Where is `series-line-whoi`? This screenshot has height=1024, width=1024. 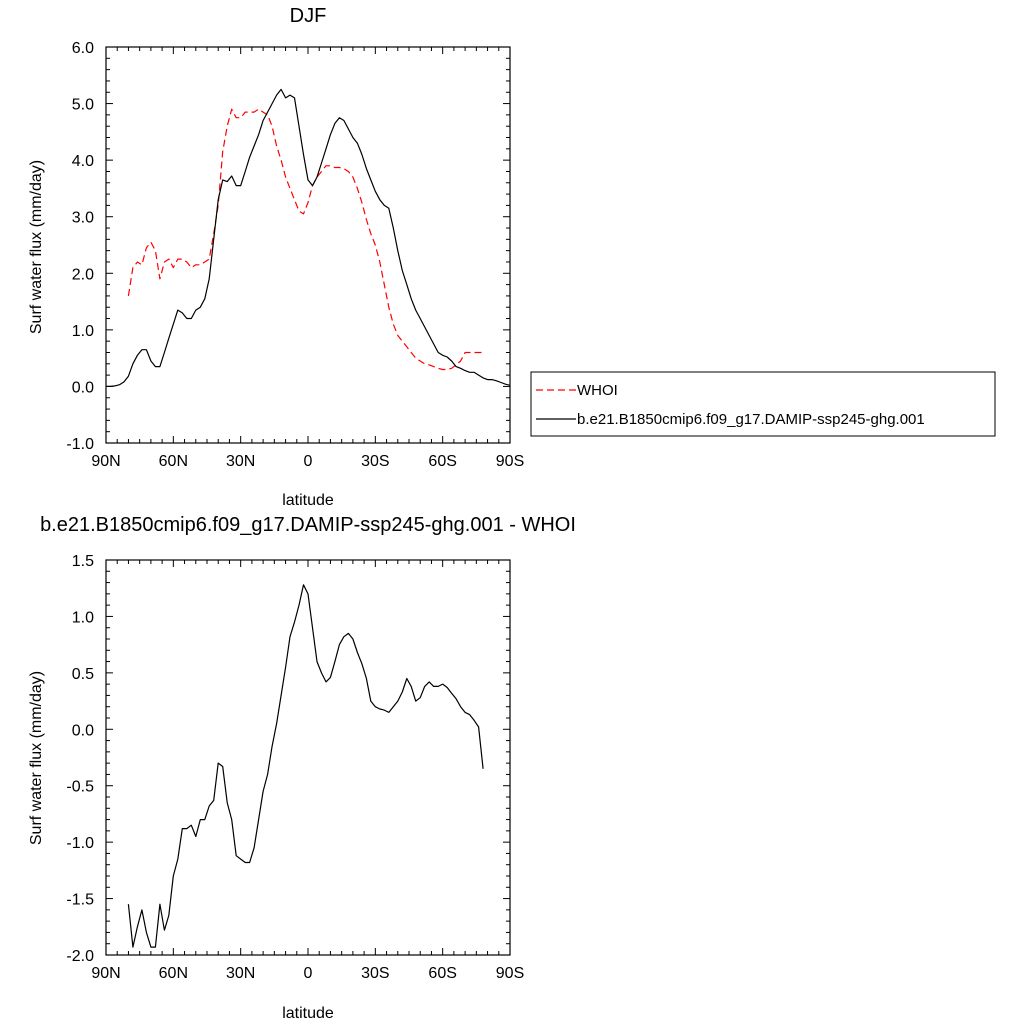 series-line-whoi is located at coordinates (305, 239).